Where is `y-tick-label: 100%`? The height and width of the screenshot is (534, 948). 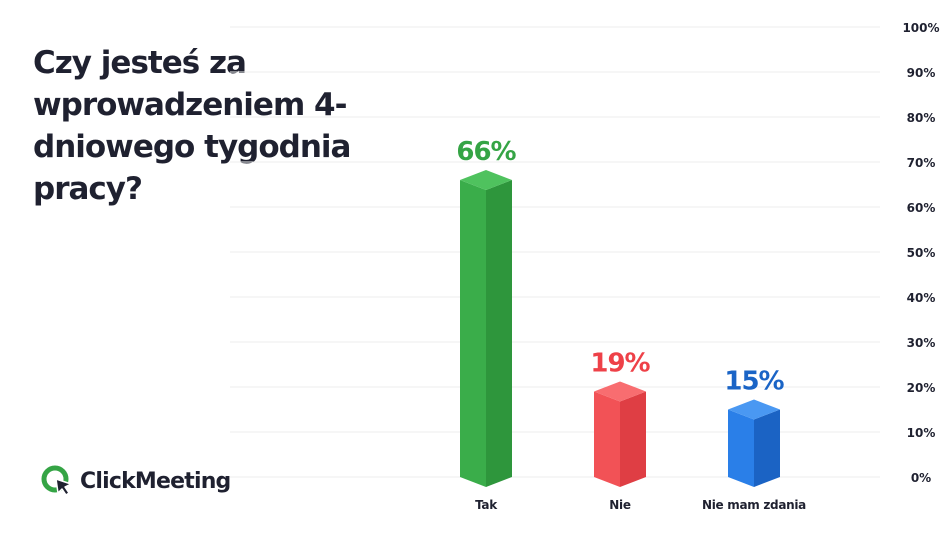
y-tick-label: 100% is located at coordinates (920, 28).